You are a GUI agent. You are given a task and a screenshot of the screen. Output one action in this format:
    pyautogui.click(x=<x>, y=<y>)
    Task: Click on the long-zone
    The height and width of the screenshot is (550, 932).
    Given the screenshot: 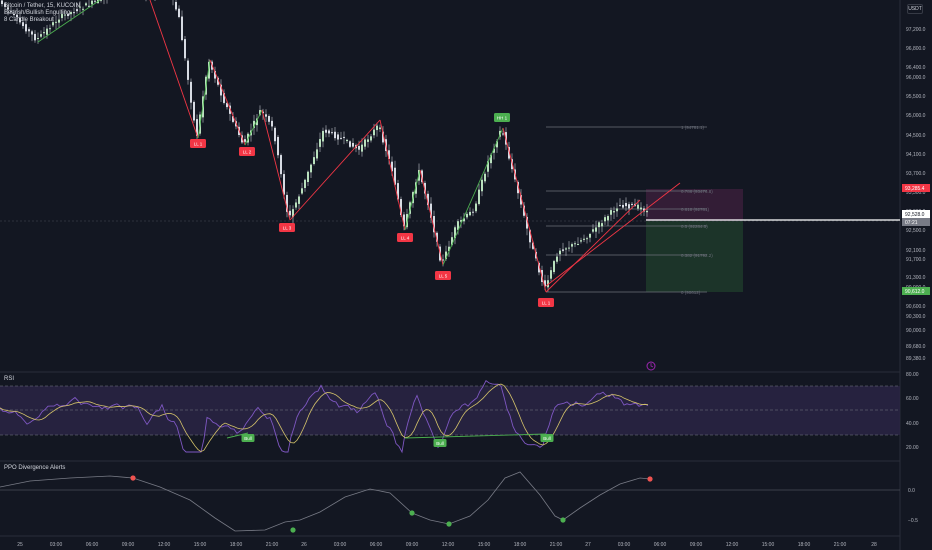 What is the action you would take?
    pyautogui.click(x=694, y=256)
    